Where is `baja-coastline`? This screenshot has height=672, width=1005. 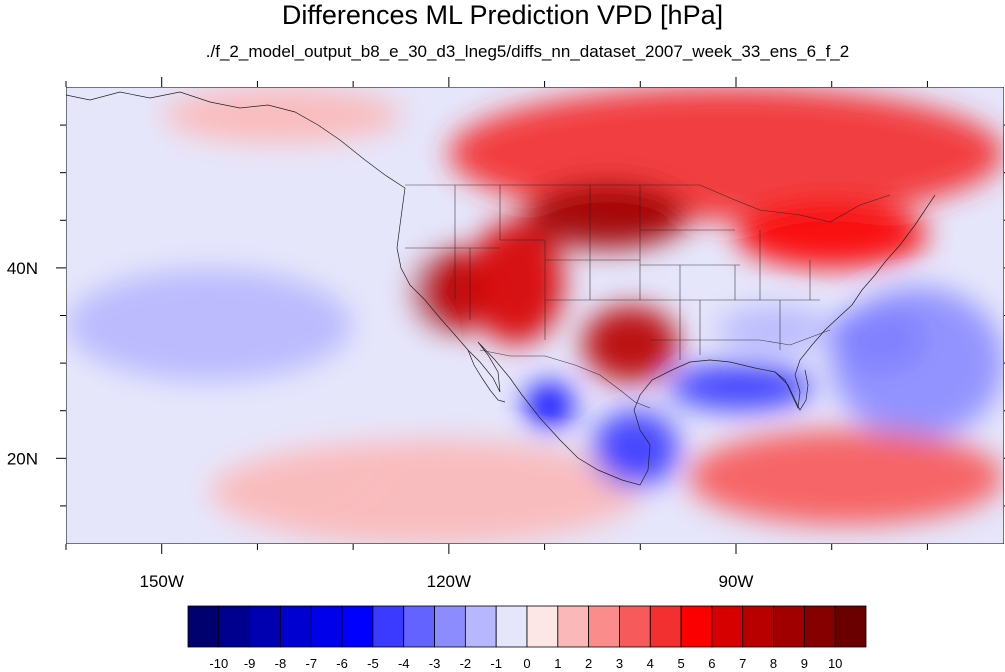 baja-coastline is located at coordinates (486, 376).